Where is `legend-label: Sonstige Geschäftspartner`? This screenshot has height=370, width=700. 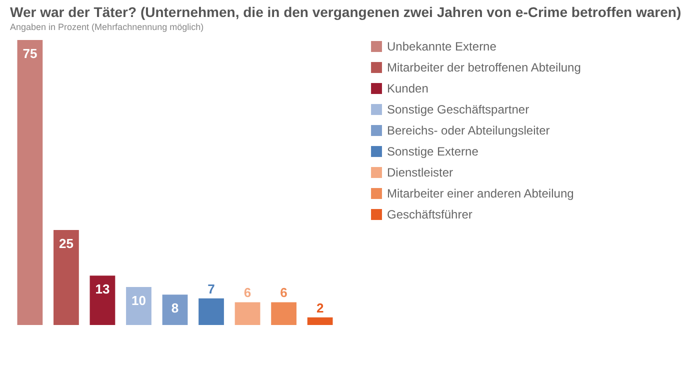
legend-label: Sonstige Geschäftspartner is located at coordinates (458, 109).